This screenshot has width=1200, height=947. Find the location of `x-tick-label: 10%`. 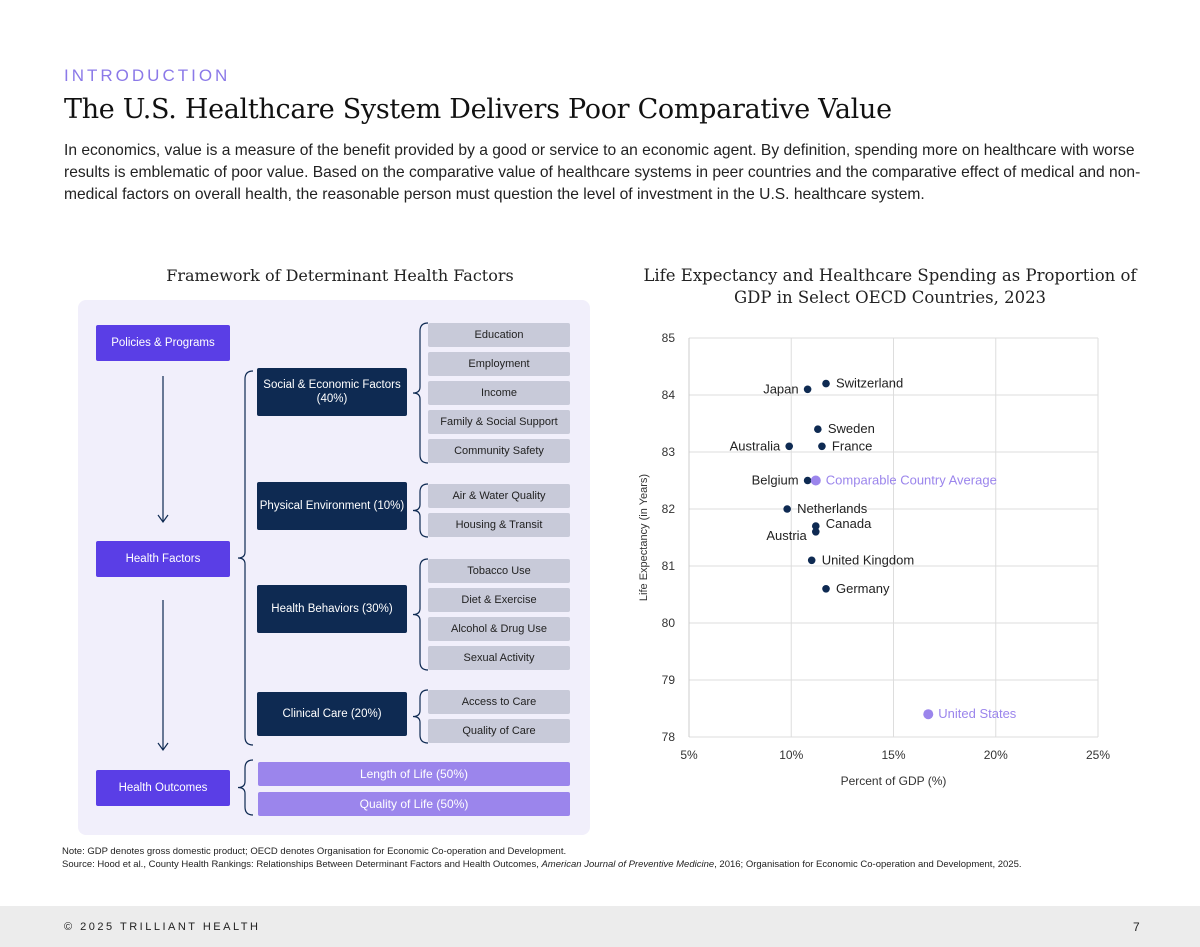

x-tick-label: 10% is located at coordinates (791, 755).